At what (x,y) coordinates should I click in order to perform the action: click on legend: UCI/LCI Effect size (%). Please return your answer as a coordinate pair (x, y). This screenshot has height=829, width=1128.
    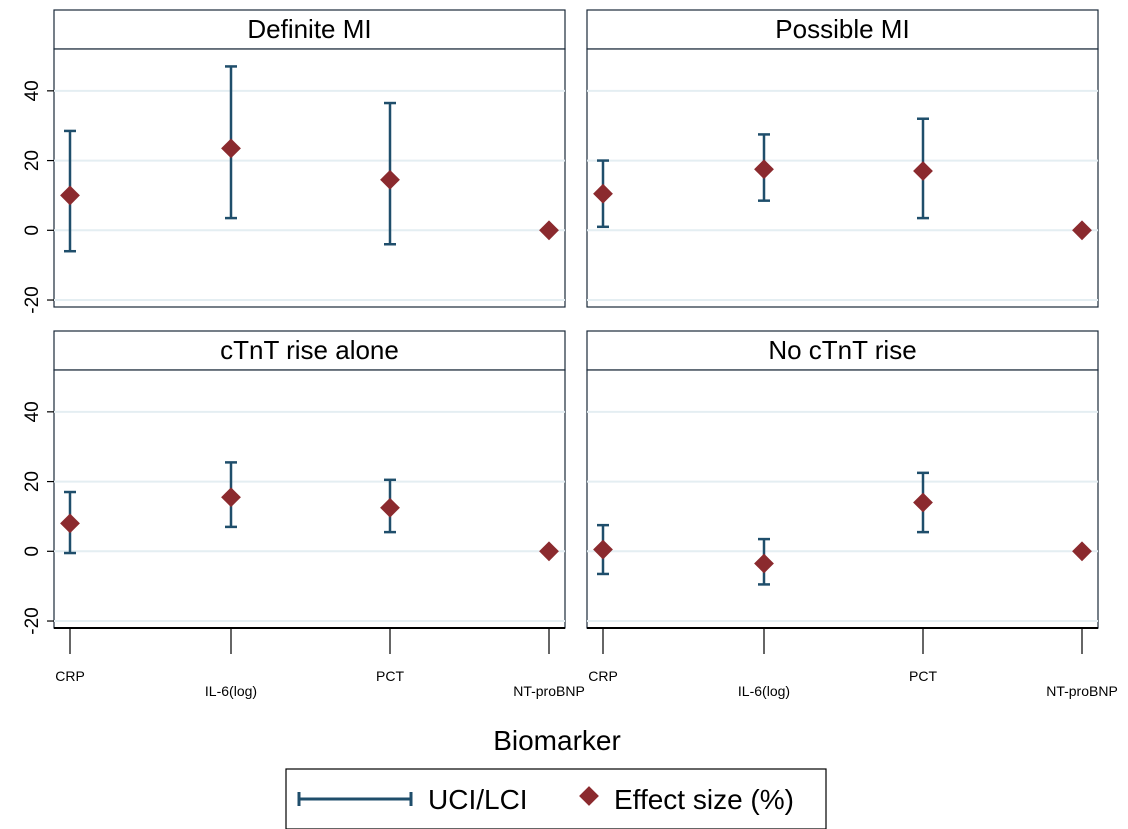
    Looking at the image, I should click on (556, 798).